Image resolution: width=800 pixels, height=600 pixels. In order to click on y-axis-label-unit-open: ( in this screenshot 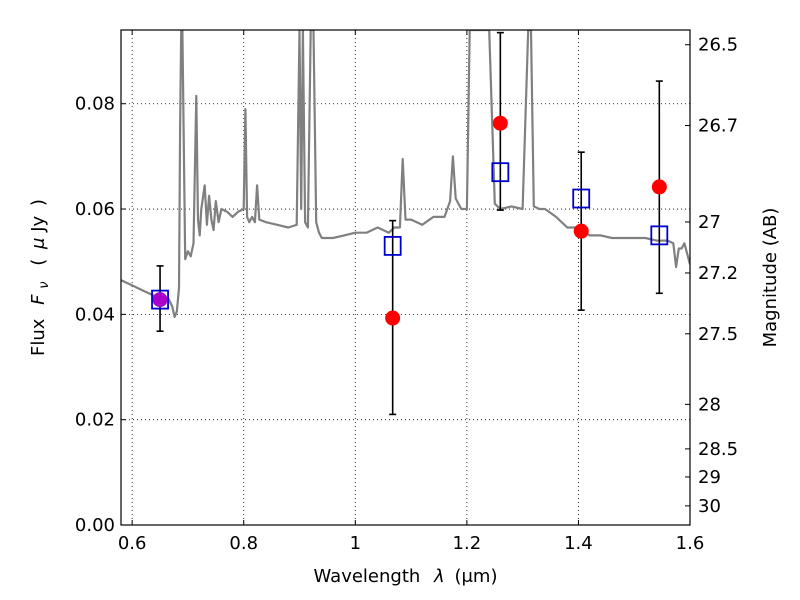, I will do `click(38, 262)`.